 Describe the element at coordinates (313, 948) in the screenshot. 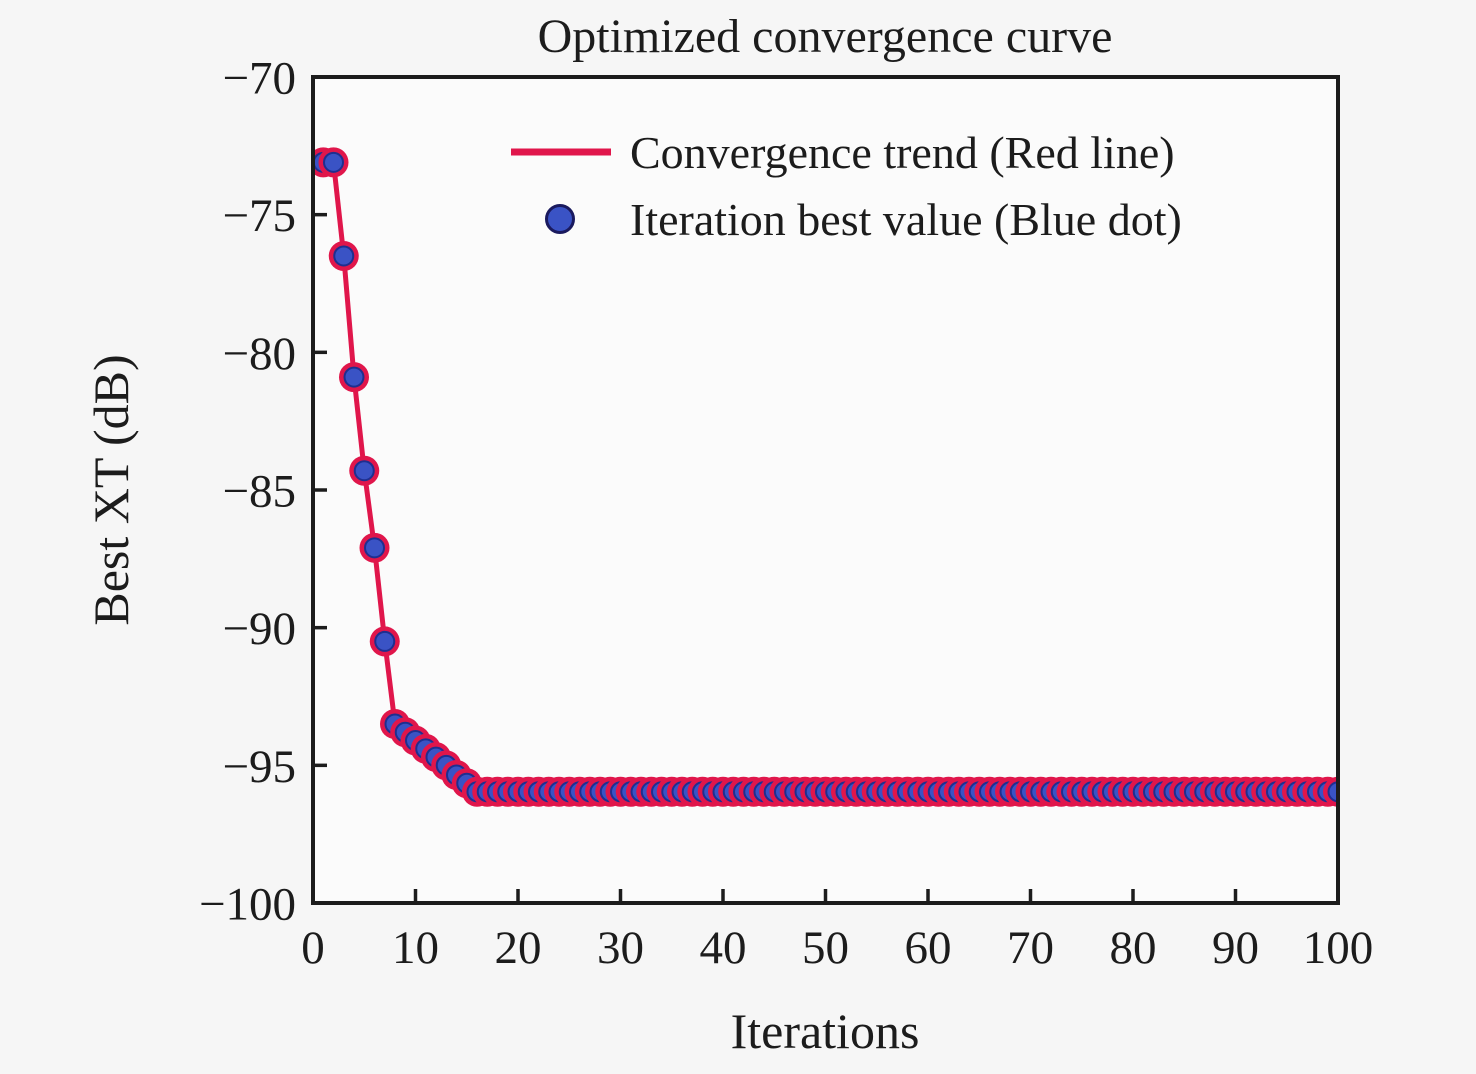

I see `x-tick-label: 0` at that location.